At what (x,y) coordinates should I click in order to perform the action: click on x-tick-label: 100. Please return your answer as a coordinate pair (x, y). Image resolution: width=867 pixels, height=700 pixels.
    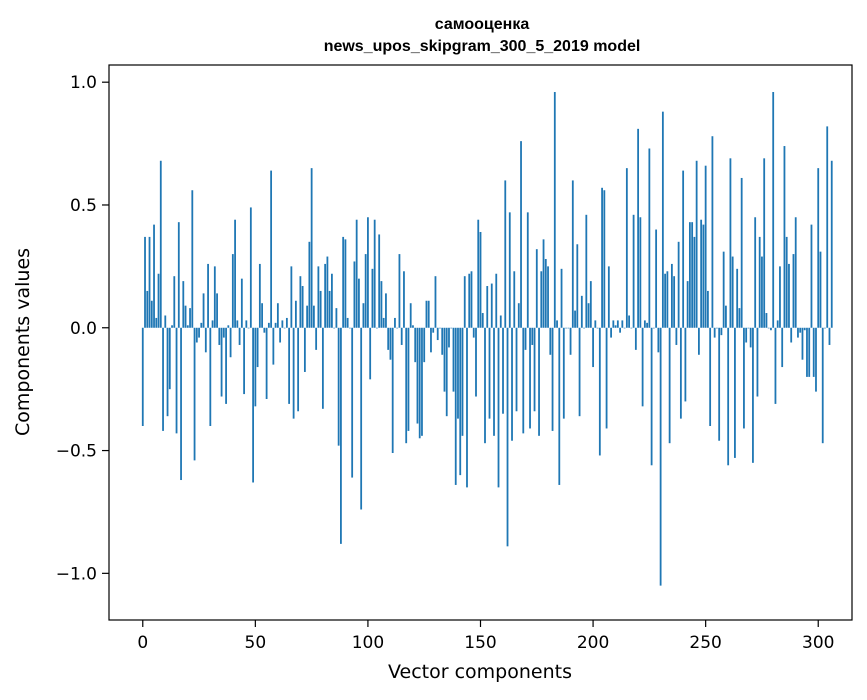
    Looking at the image, I should click on (368, 643).